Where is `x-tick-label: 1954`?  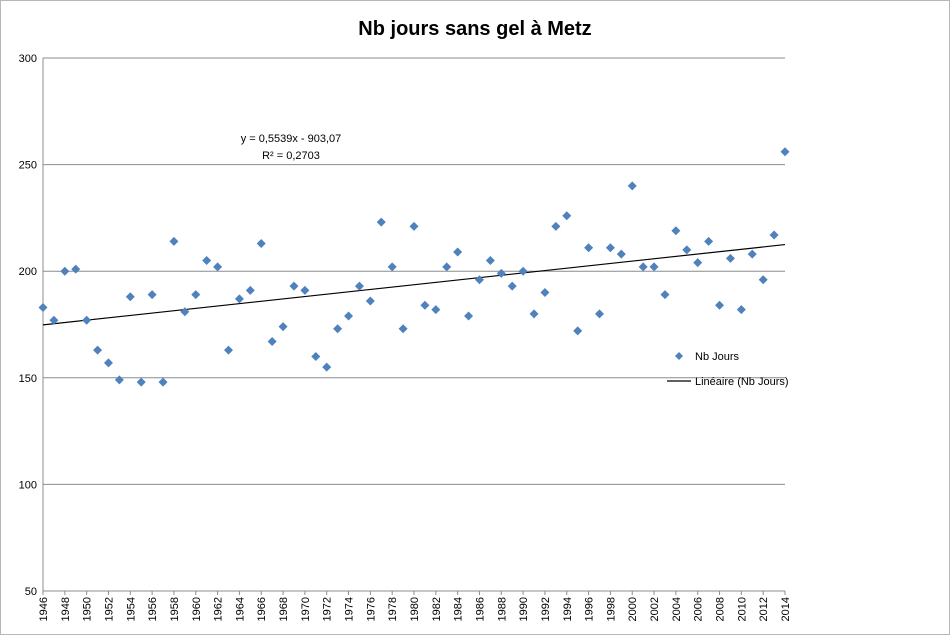
x-tick-label: 1954 is located at coordinates (131, 609).